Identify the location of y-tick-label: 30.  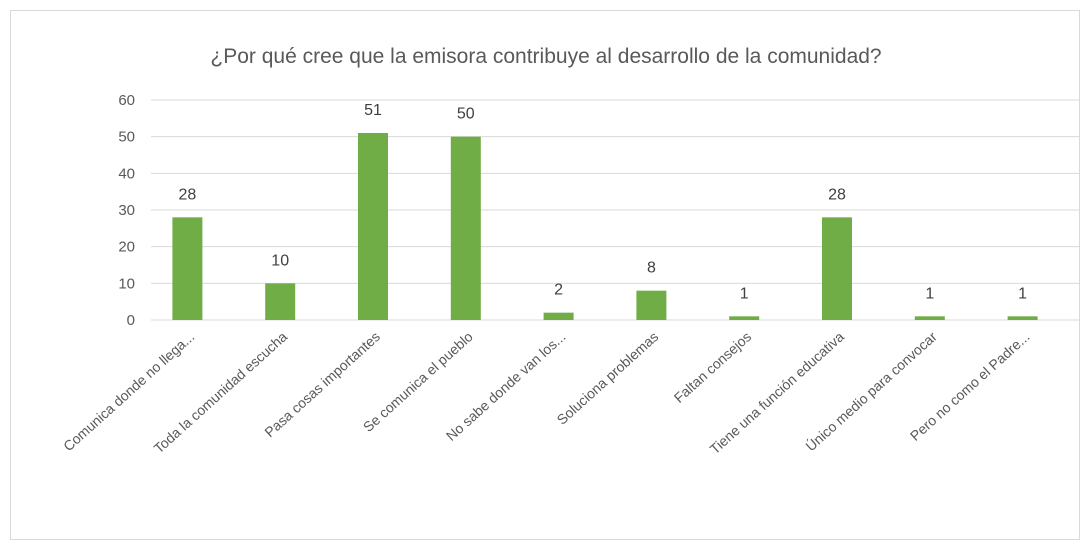
(126, 210).